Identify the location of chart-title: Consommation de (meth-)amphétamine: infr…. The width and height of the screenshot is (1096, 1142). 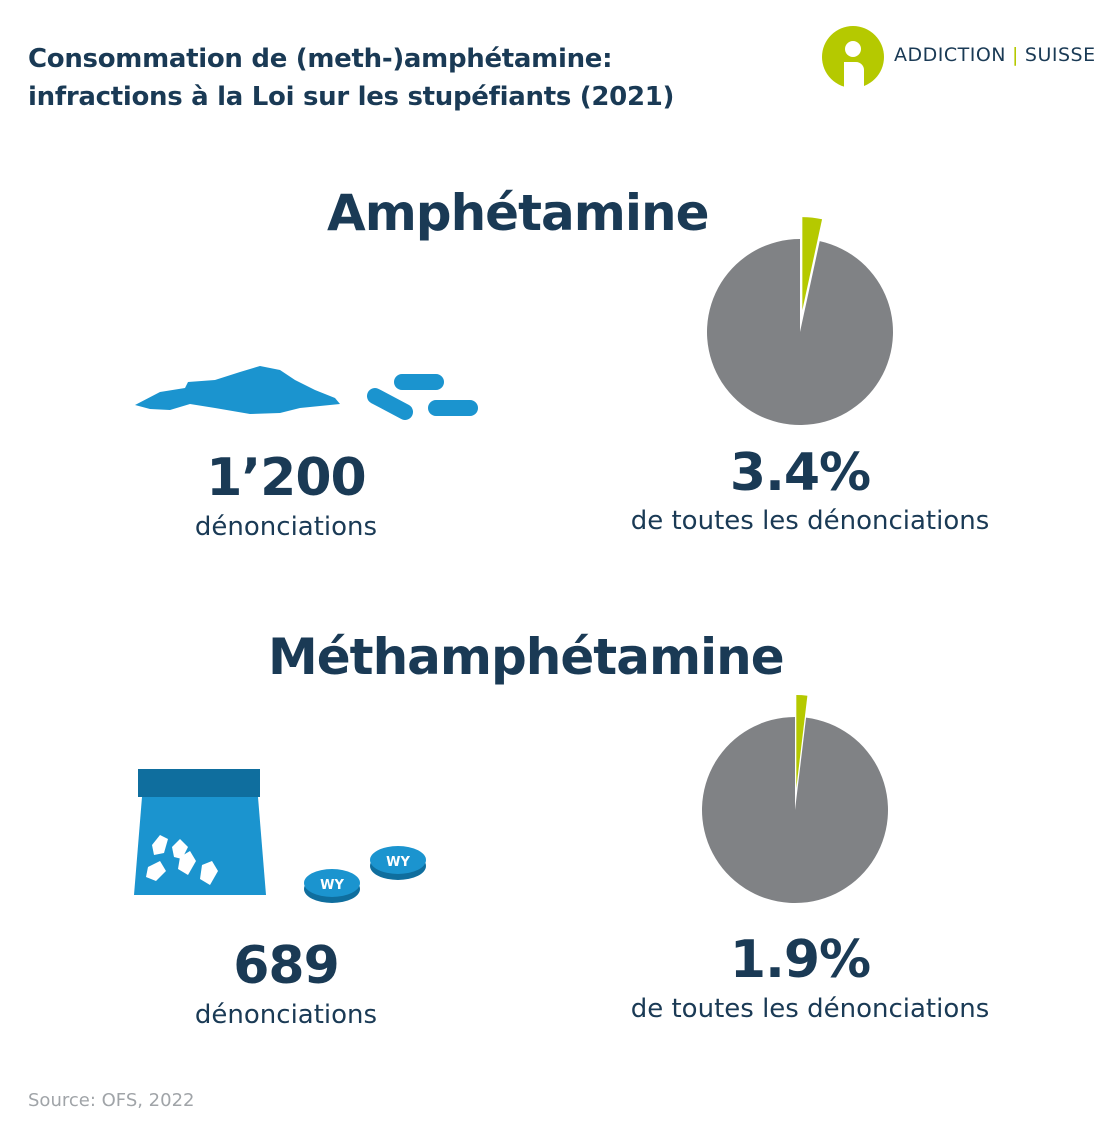
(351, 78).